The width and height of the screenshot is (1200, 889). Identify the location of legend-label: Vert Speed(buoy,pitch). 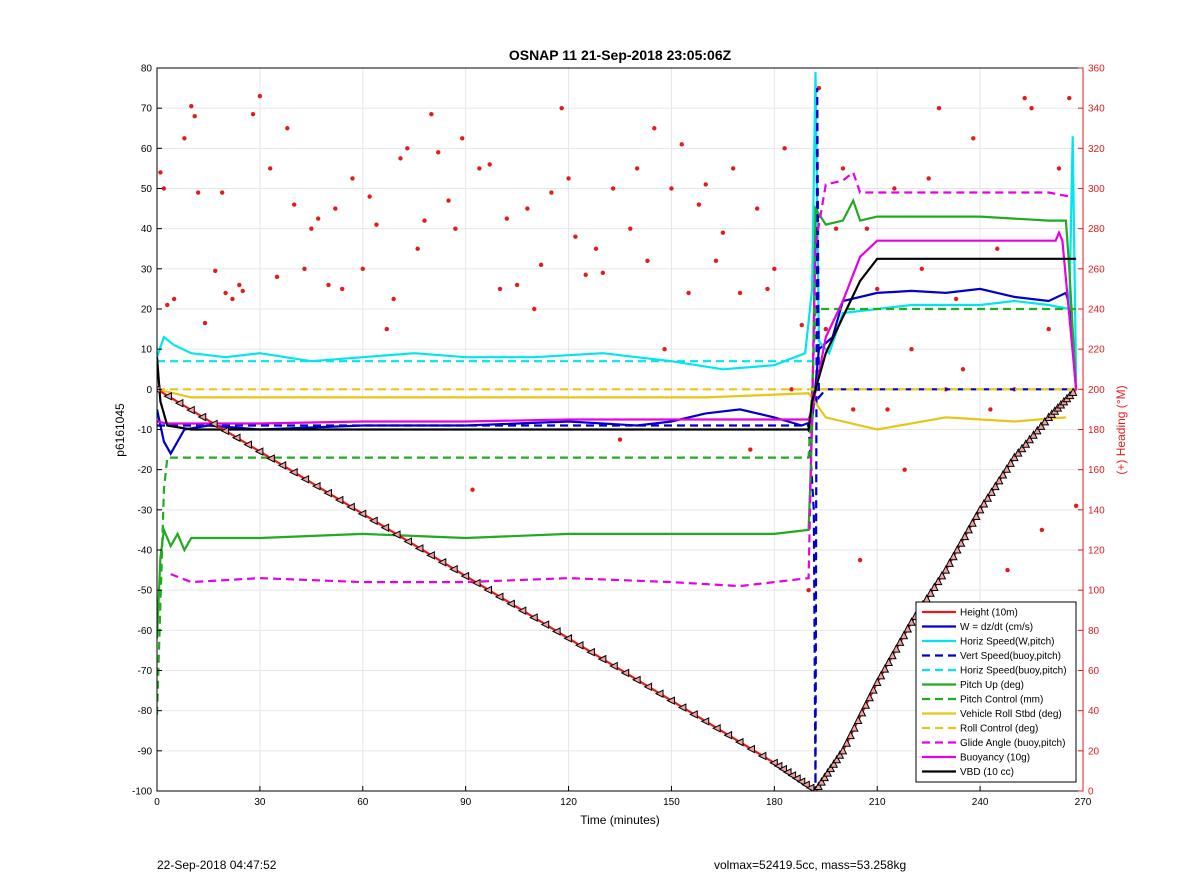
(1010, 656).